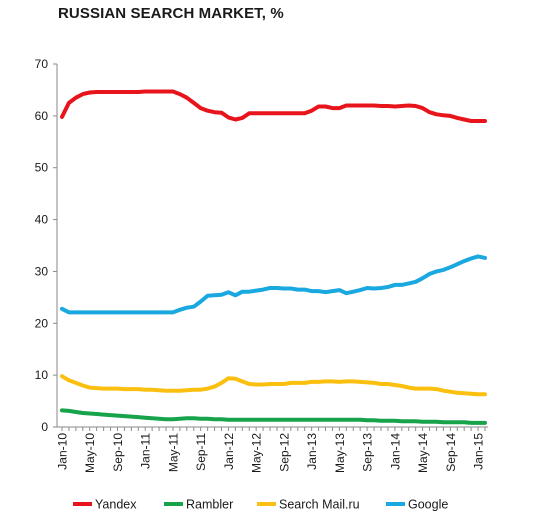 This screenshot has height=516, width=533. Describe the element at coordinates (319, 505) in the screenshot. I see `legend-label-search-mail-ru: Search Mail.ru` at that location.